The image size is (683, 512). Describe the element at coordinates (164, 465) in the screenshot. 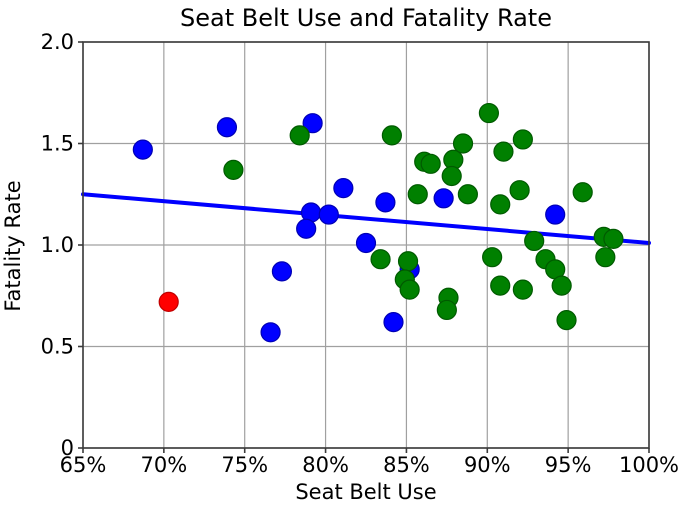

I see `x-tick-label: 70%` at that location.